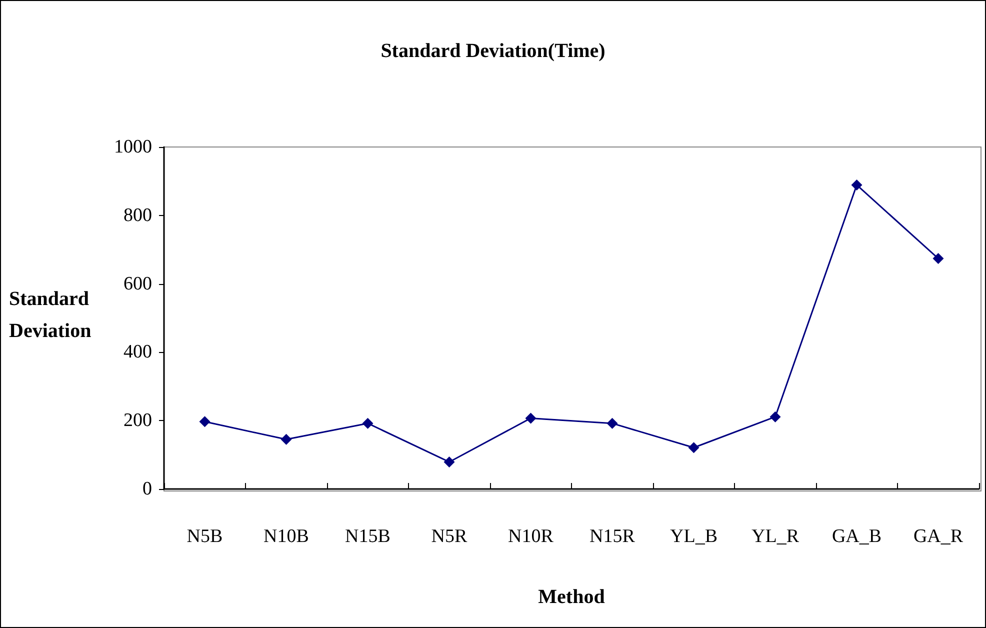 The image size is (986, 628). I want to click on x-tick-label: GA_R, so click(938, 536).